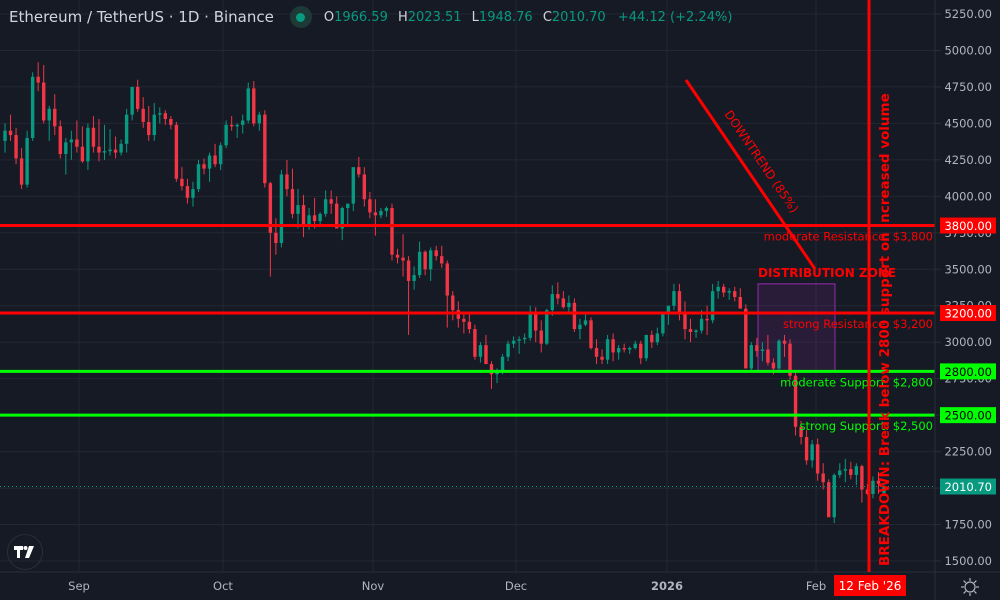 This screenshot has height=600, width=1000. Describe the element at coordinates (667, 586) in the screenshot. I see `time-tick: 2026` at that location.